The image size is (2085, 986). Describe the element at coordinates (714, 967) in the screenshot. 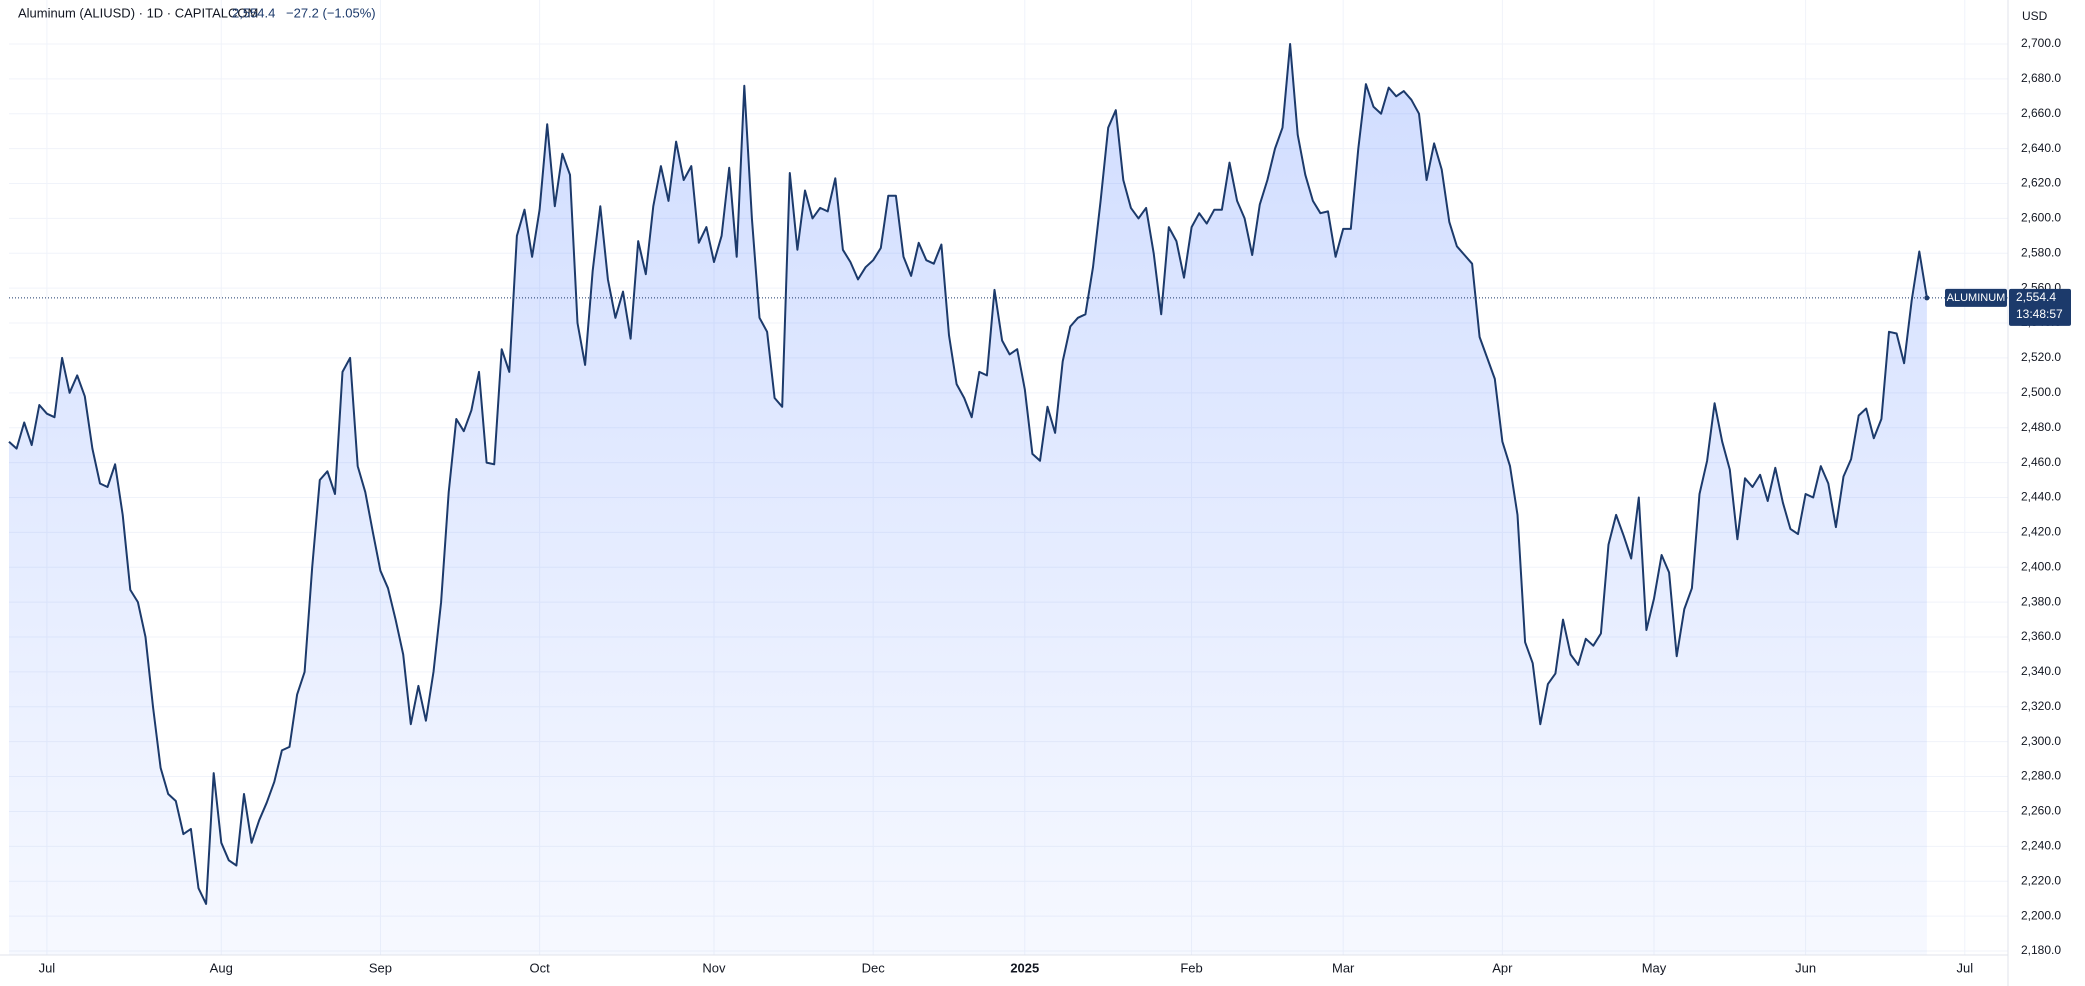

I see `x-tick-label: Nov` at that location.